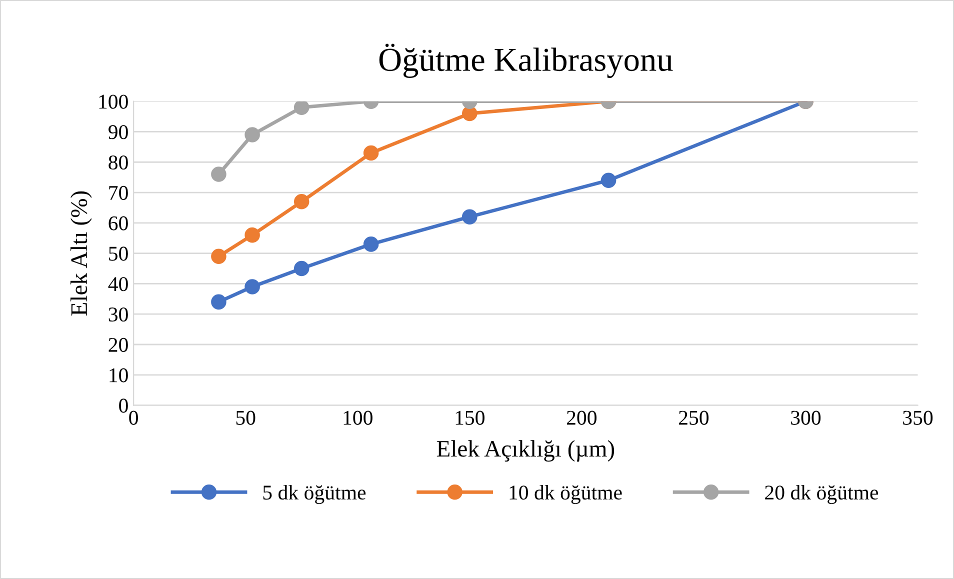 This screenshot has height=579, width=954. Describe the element at coordinates (566, 494) in the screenshot. I see `legend-label: 10 dk öğütme` at that location.